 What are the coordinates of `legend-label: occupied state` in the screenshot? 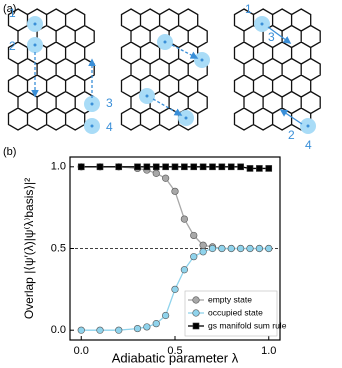 It's located at (235, 312).